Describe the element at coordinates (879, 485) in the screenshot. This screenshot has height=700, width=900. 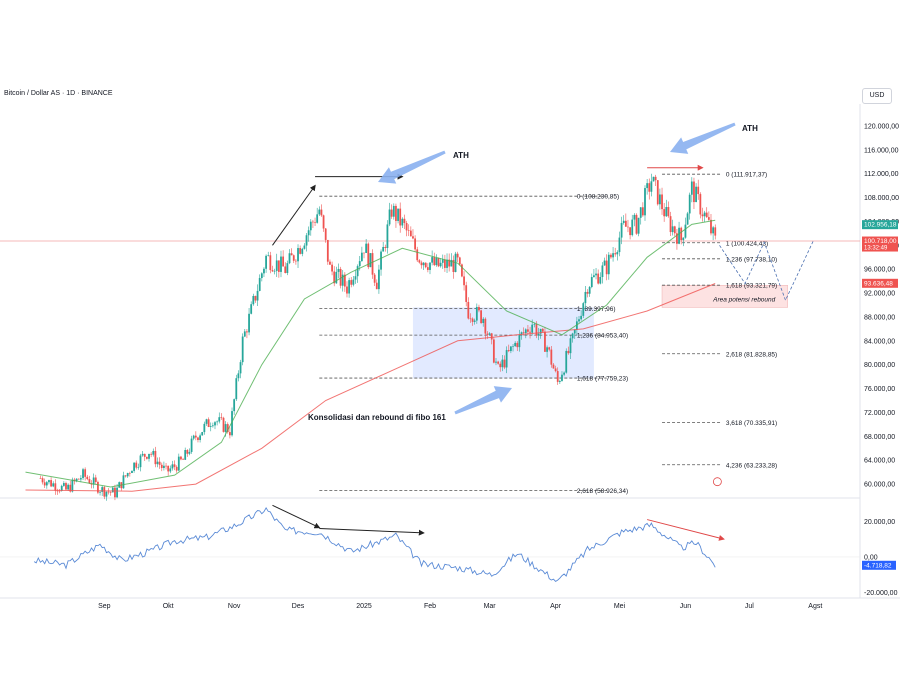
I see `y-tick-label: 60.000,00` at that location.